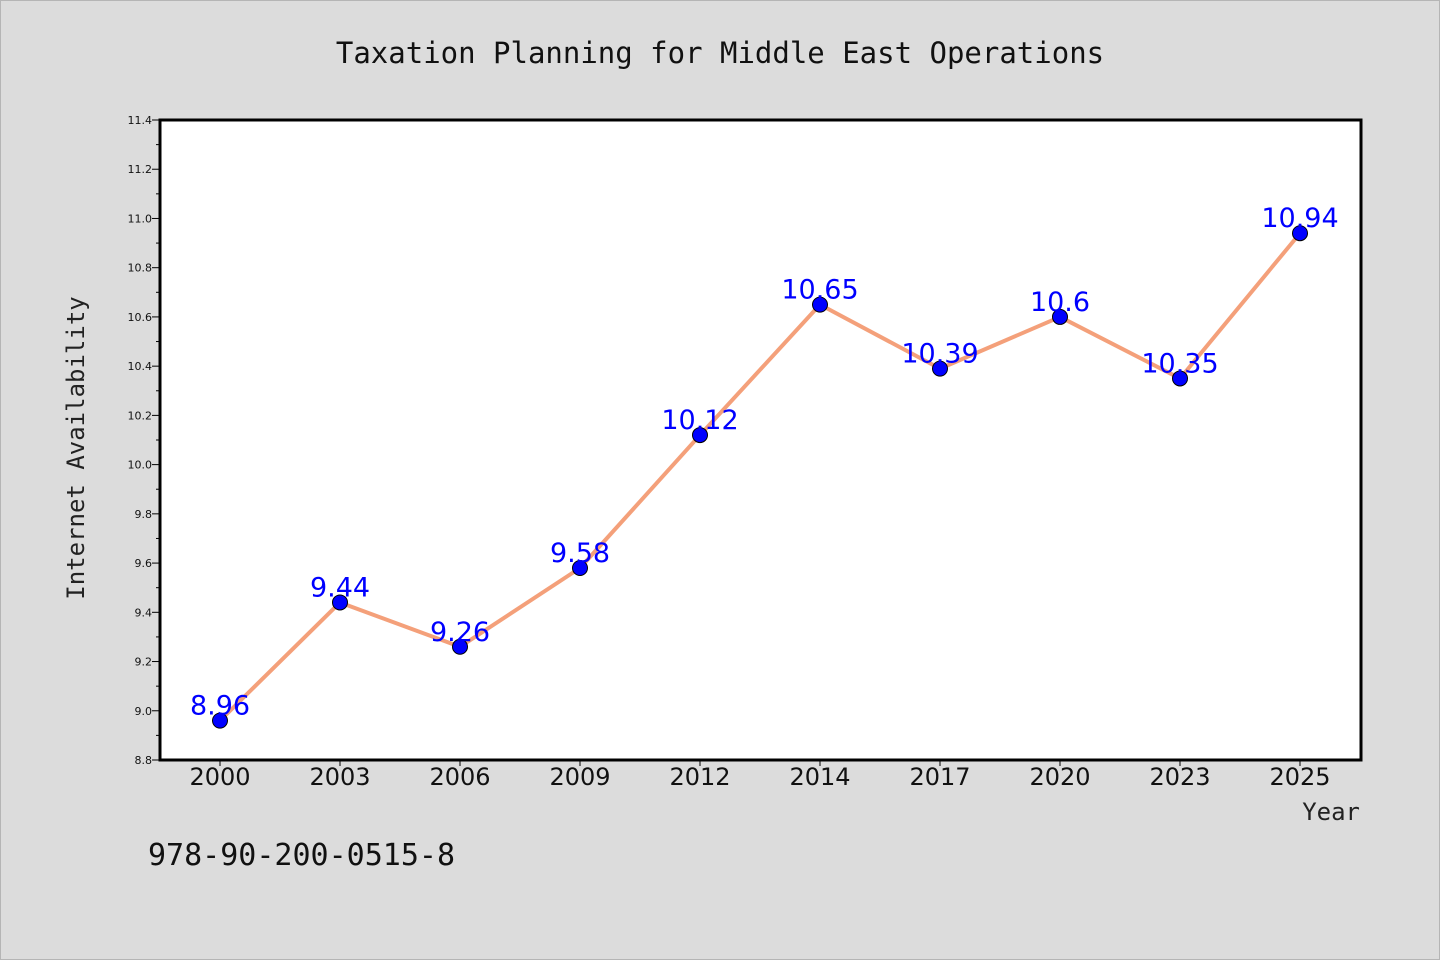 The image size is (1440, 960). Describe the element at coordinates (1331, 812) in the screenshot. I see `x-axis-label: Year` at that location.